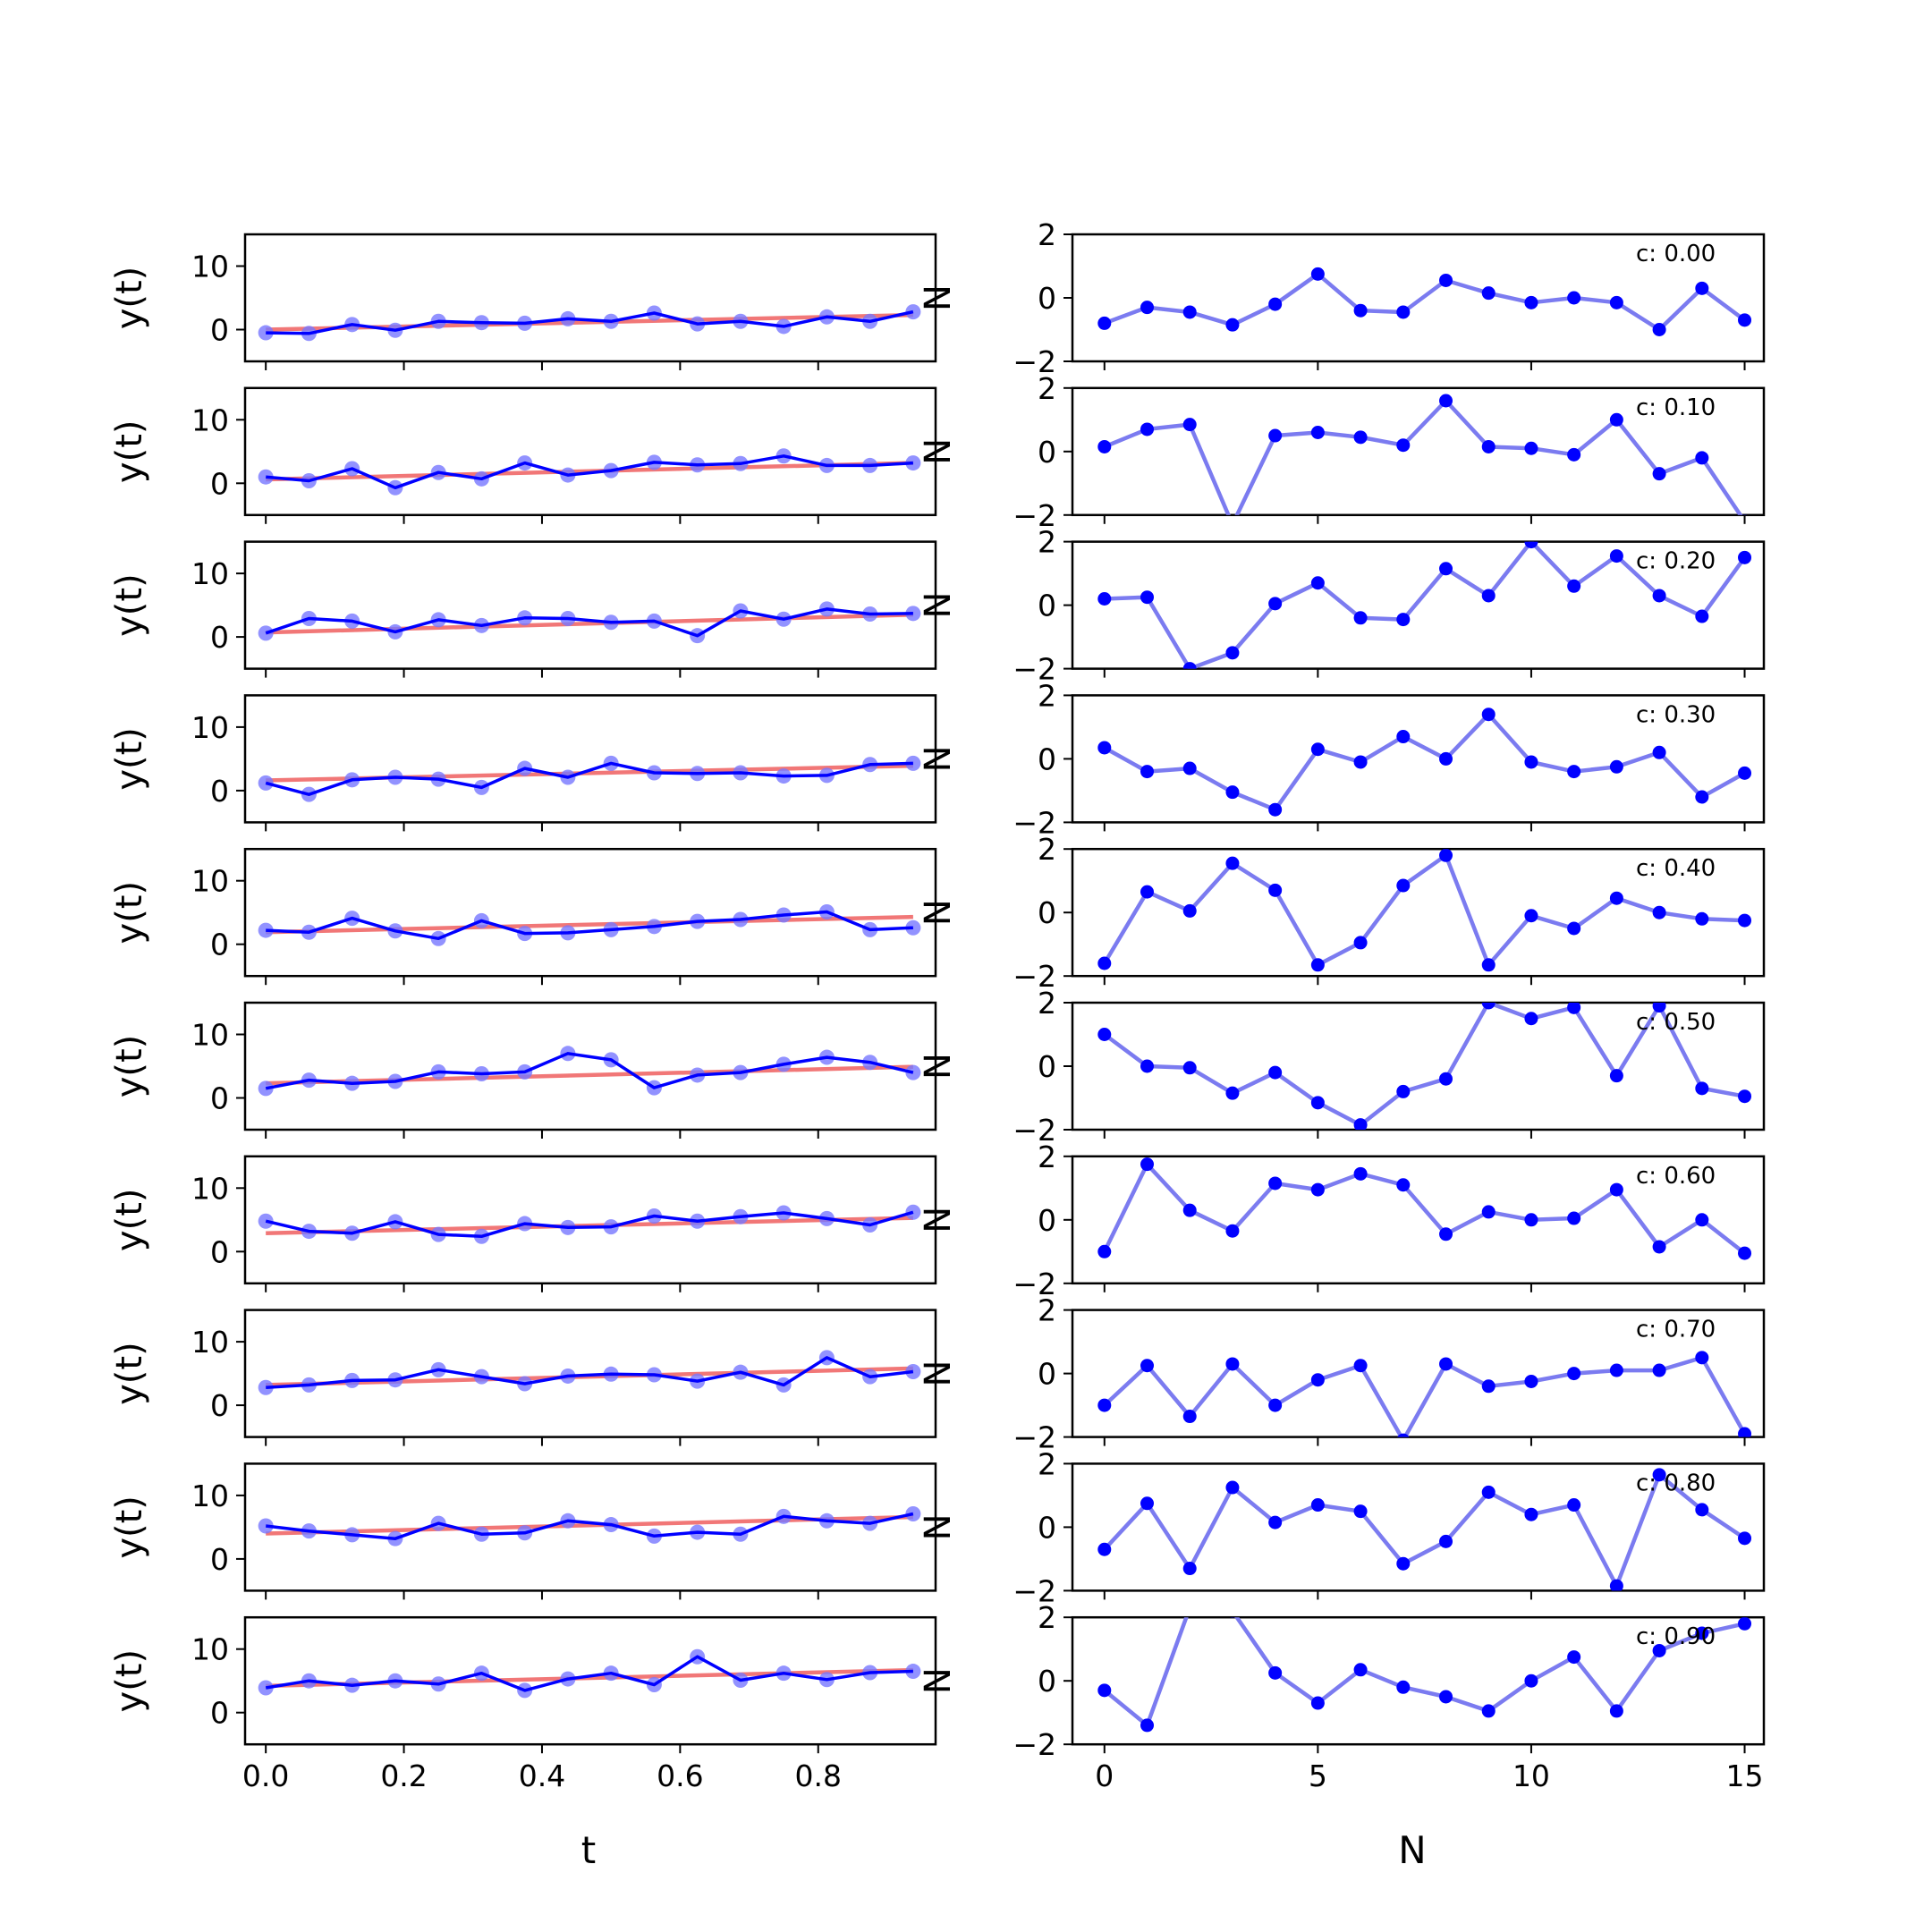  I want to click on right-axes-frame, so click(1418, 298).